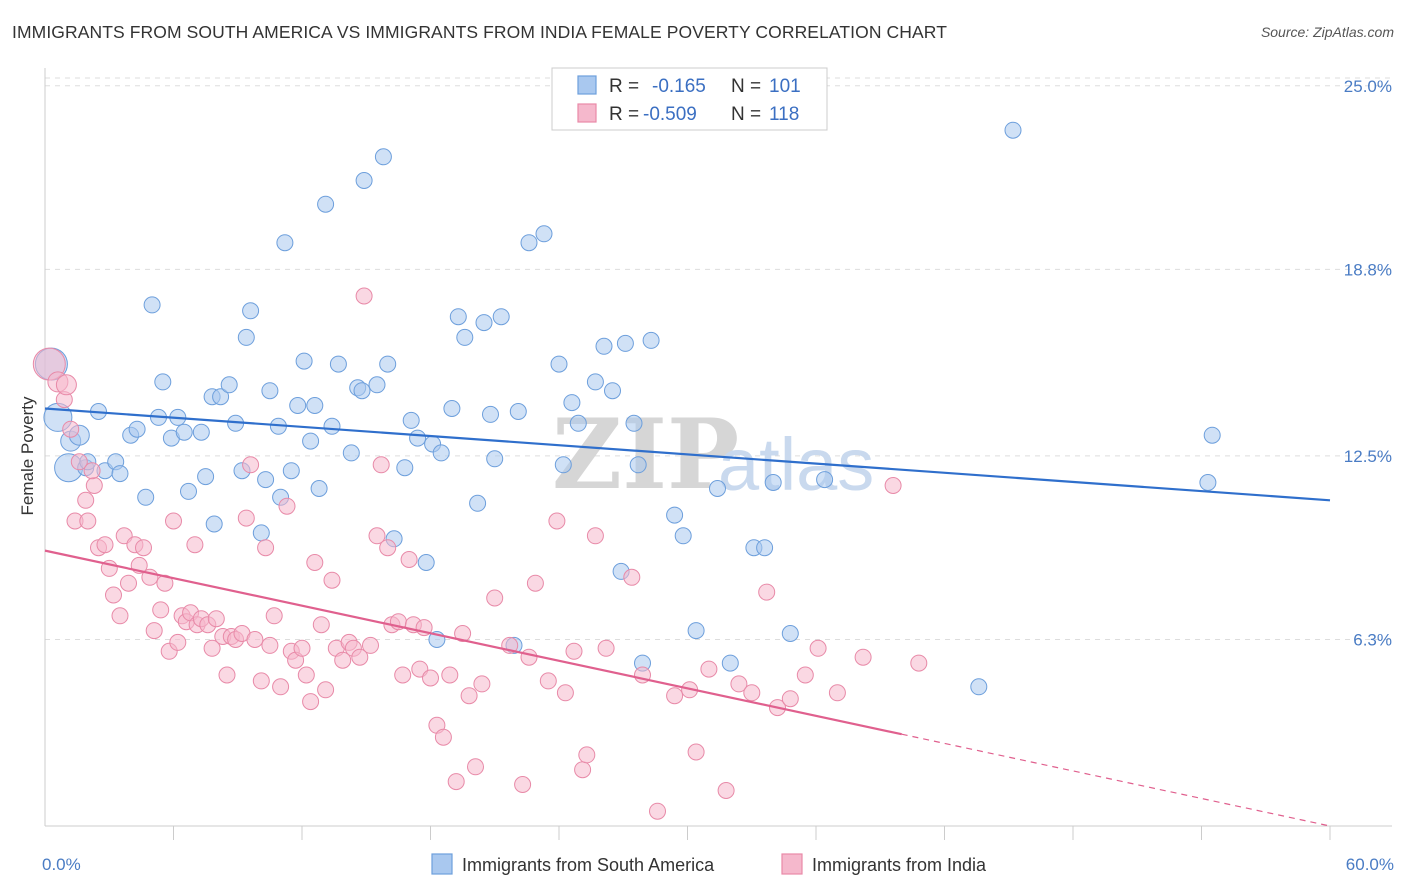  Describe the element at coordinates (670, 114) in the screenshot. I see `legend-r-value-pink: -0.509` at that location.